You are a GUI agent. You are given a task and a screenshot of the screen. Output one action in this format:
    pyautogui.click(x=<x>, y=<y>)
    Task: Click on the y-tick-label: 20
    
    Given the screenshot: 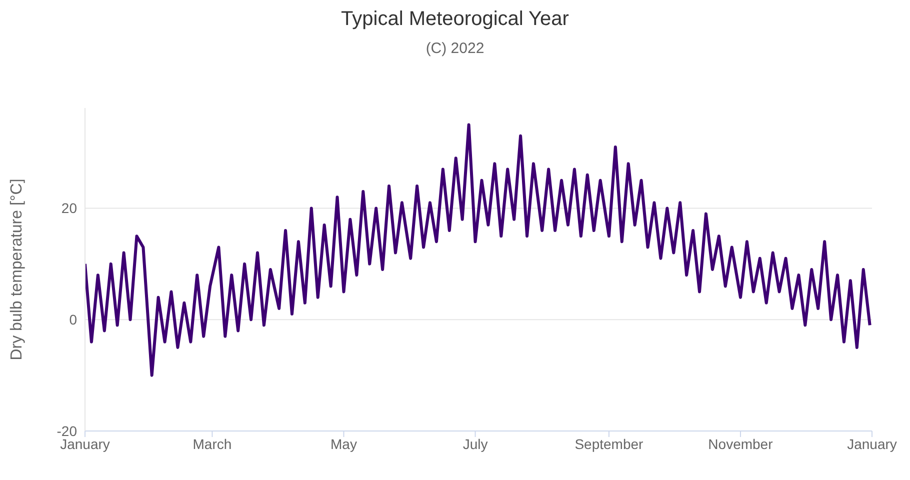 What is the action you would take?
    pyautogui.click(x=69, y=208)
    